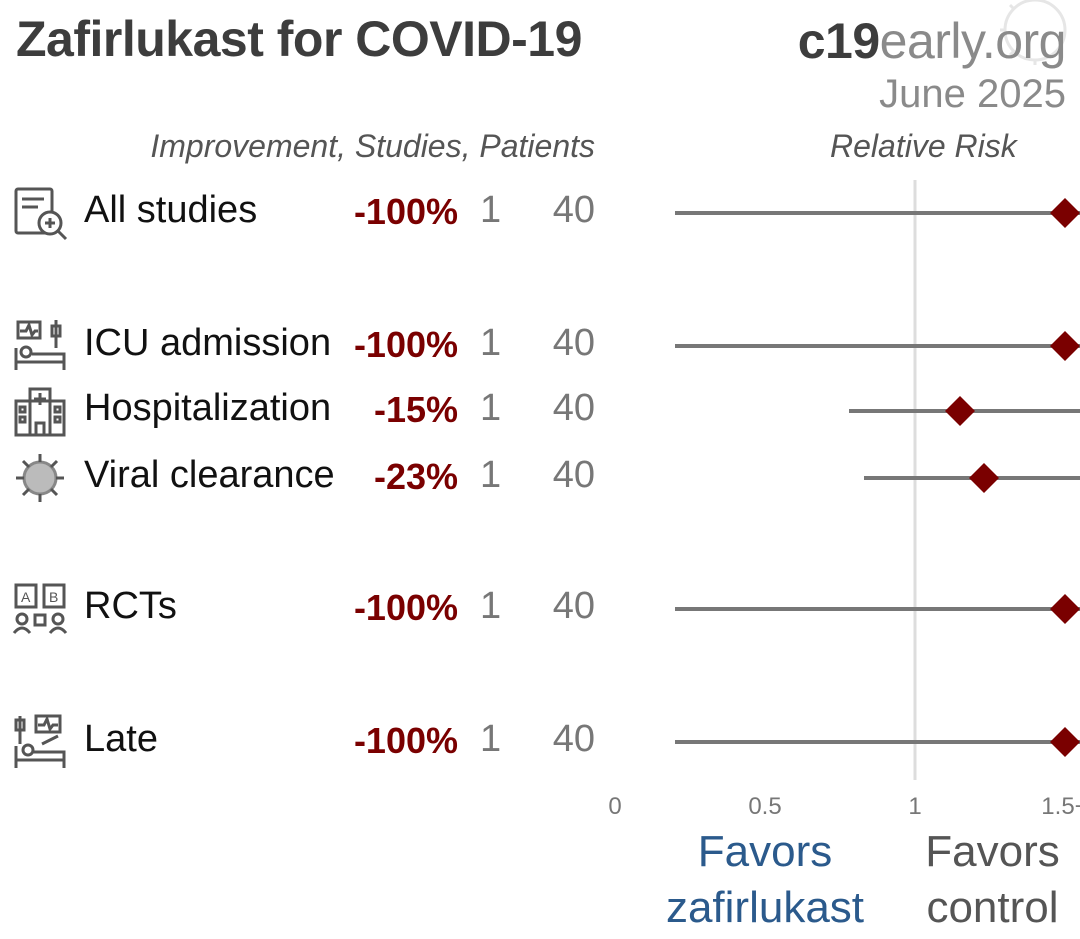 This screenshot has width=1080, height=939. I want to click on brand-mid: early, so click(931, 41).